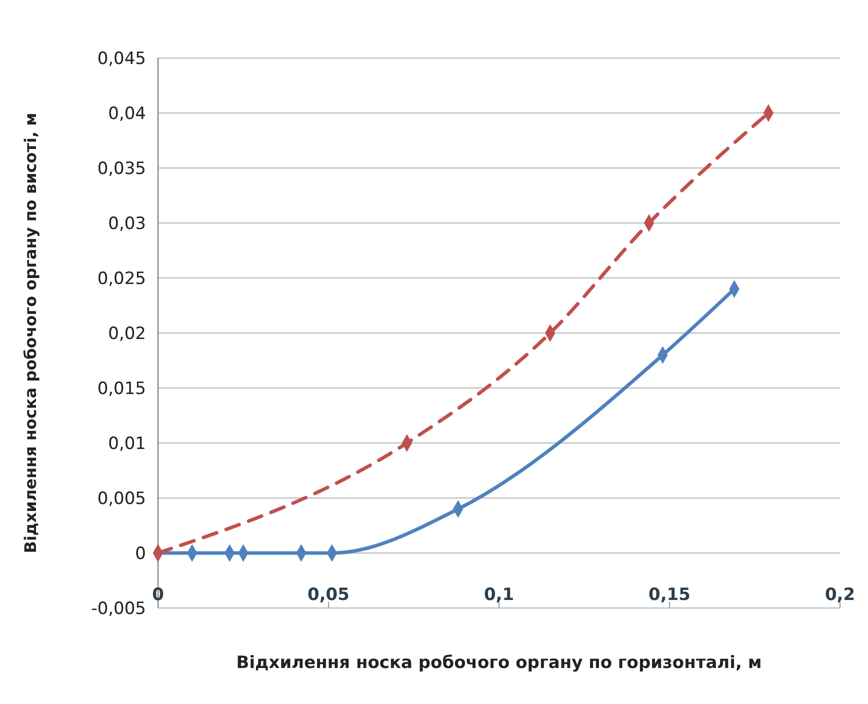 The image size is (868, 704). What do you see at coordinates (121, 498) in the screenshot?
I see `y-tick-label: 0,005` at bounding box center [121, 498].